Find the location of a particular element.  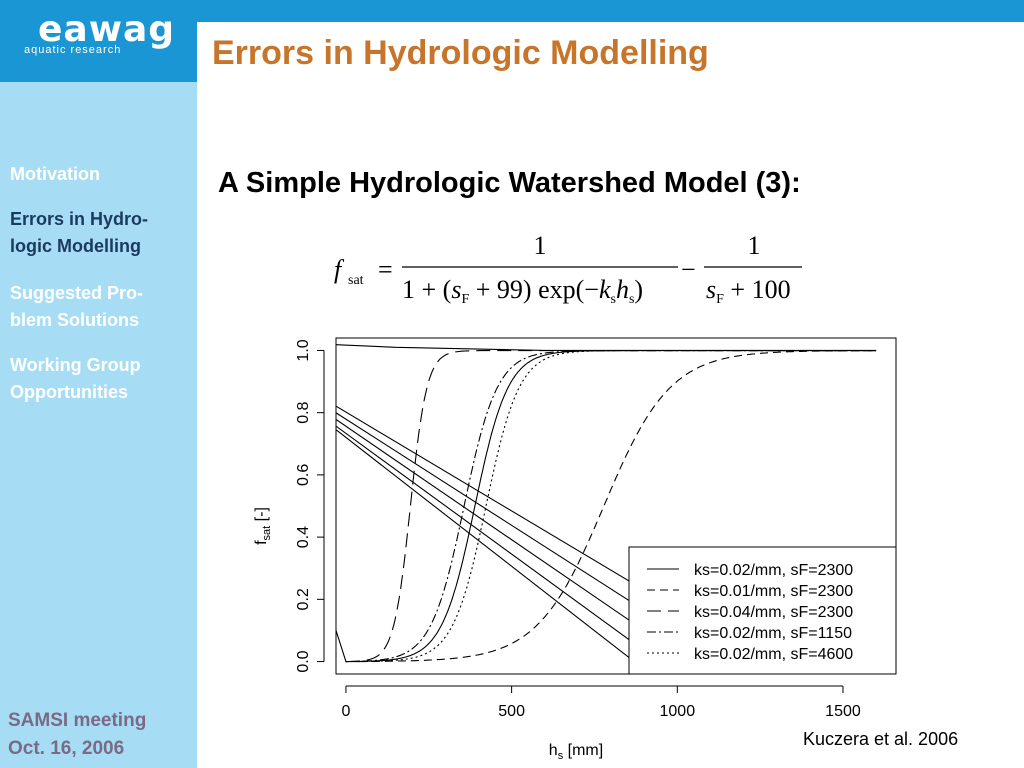

logo: eawag aquatic research is located at coordinates (98, 41).